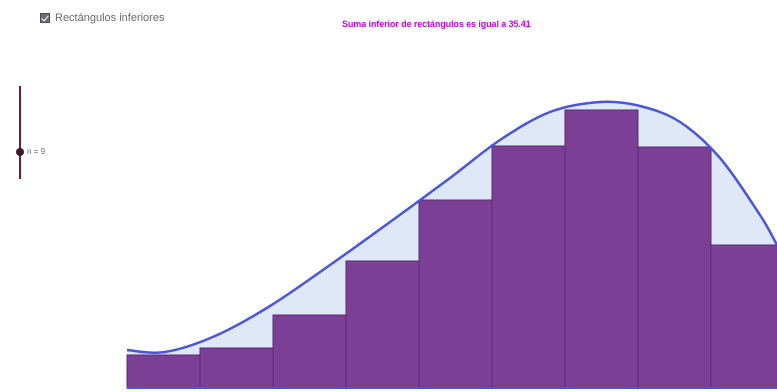 The image size is (777, 392). I want to click on n-slider-track, so click(20, 132).